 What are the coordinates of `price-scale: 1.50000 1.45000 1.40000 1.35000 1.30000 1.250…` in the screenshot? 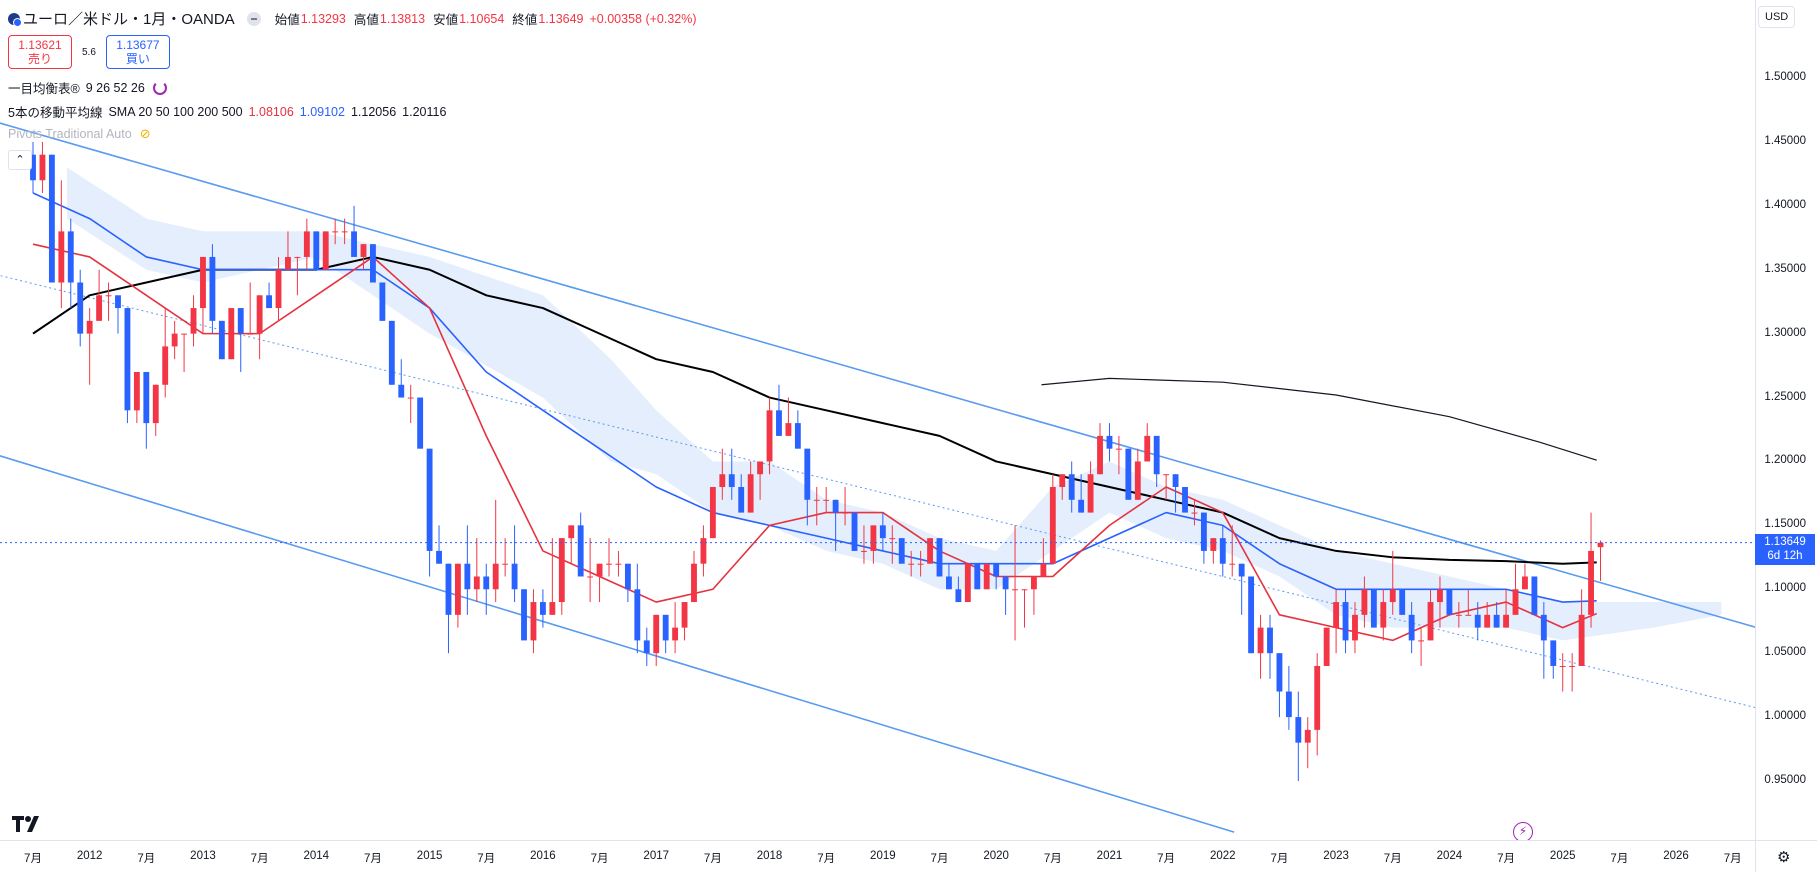 It's located at (1786, 420).